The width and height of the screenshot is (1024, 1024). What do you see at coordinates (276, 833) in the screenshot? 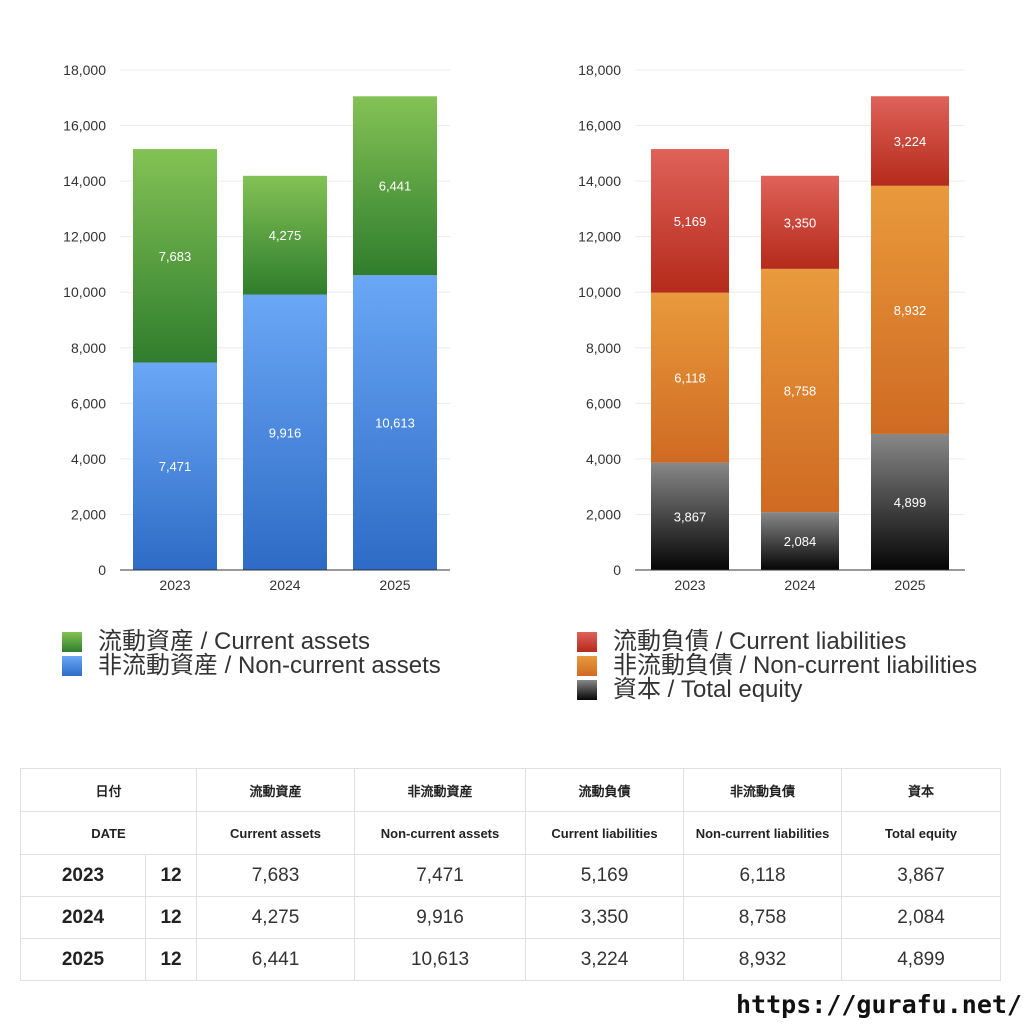
I see `header-current-assets-en: Current assets` at bounding box center [276, 833].